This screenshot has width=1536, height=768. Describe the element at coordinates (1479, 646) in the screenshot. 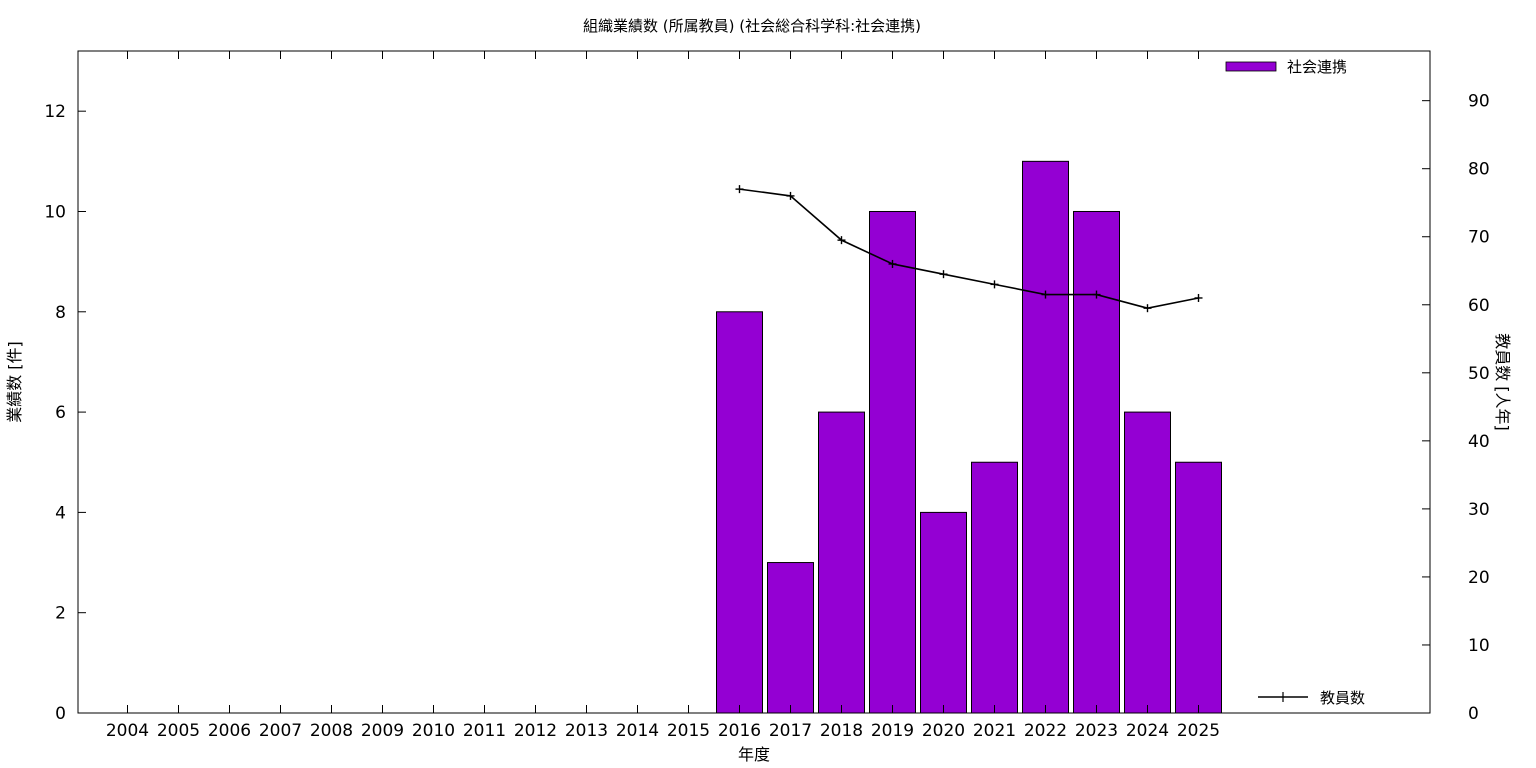

I see `y2-tick-label: 10` at that location.